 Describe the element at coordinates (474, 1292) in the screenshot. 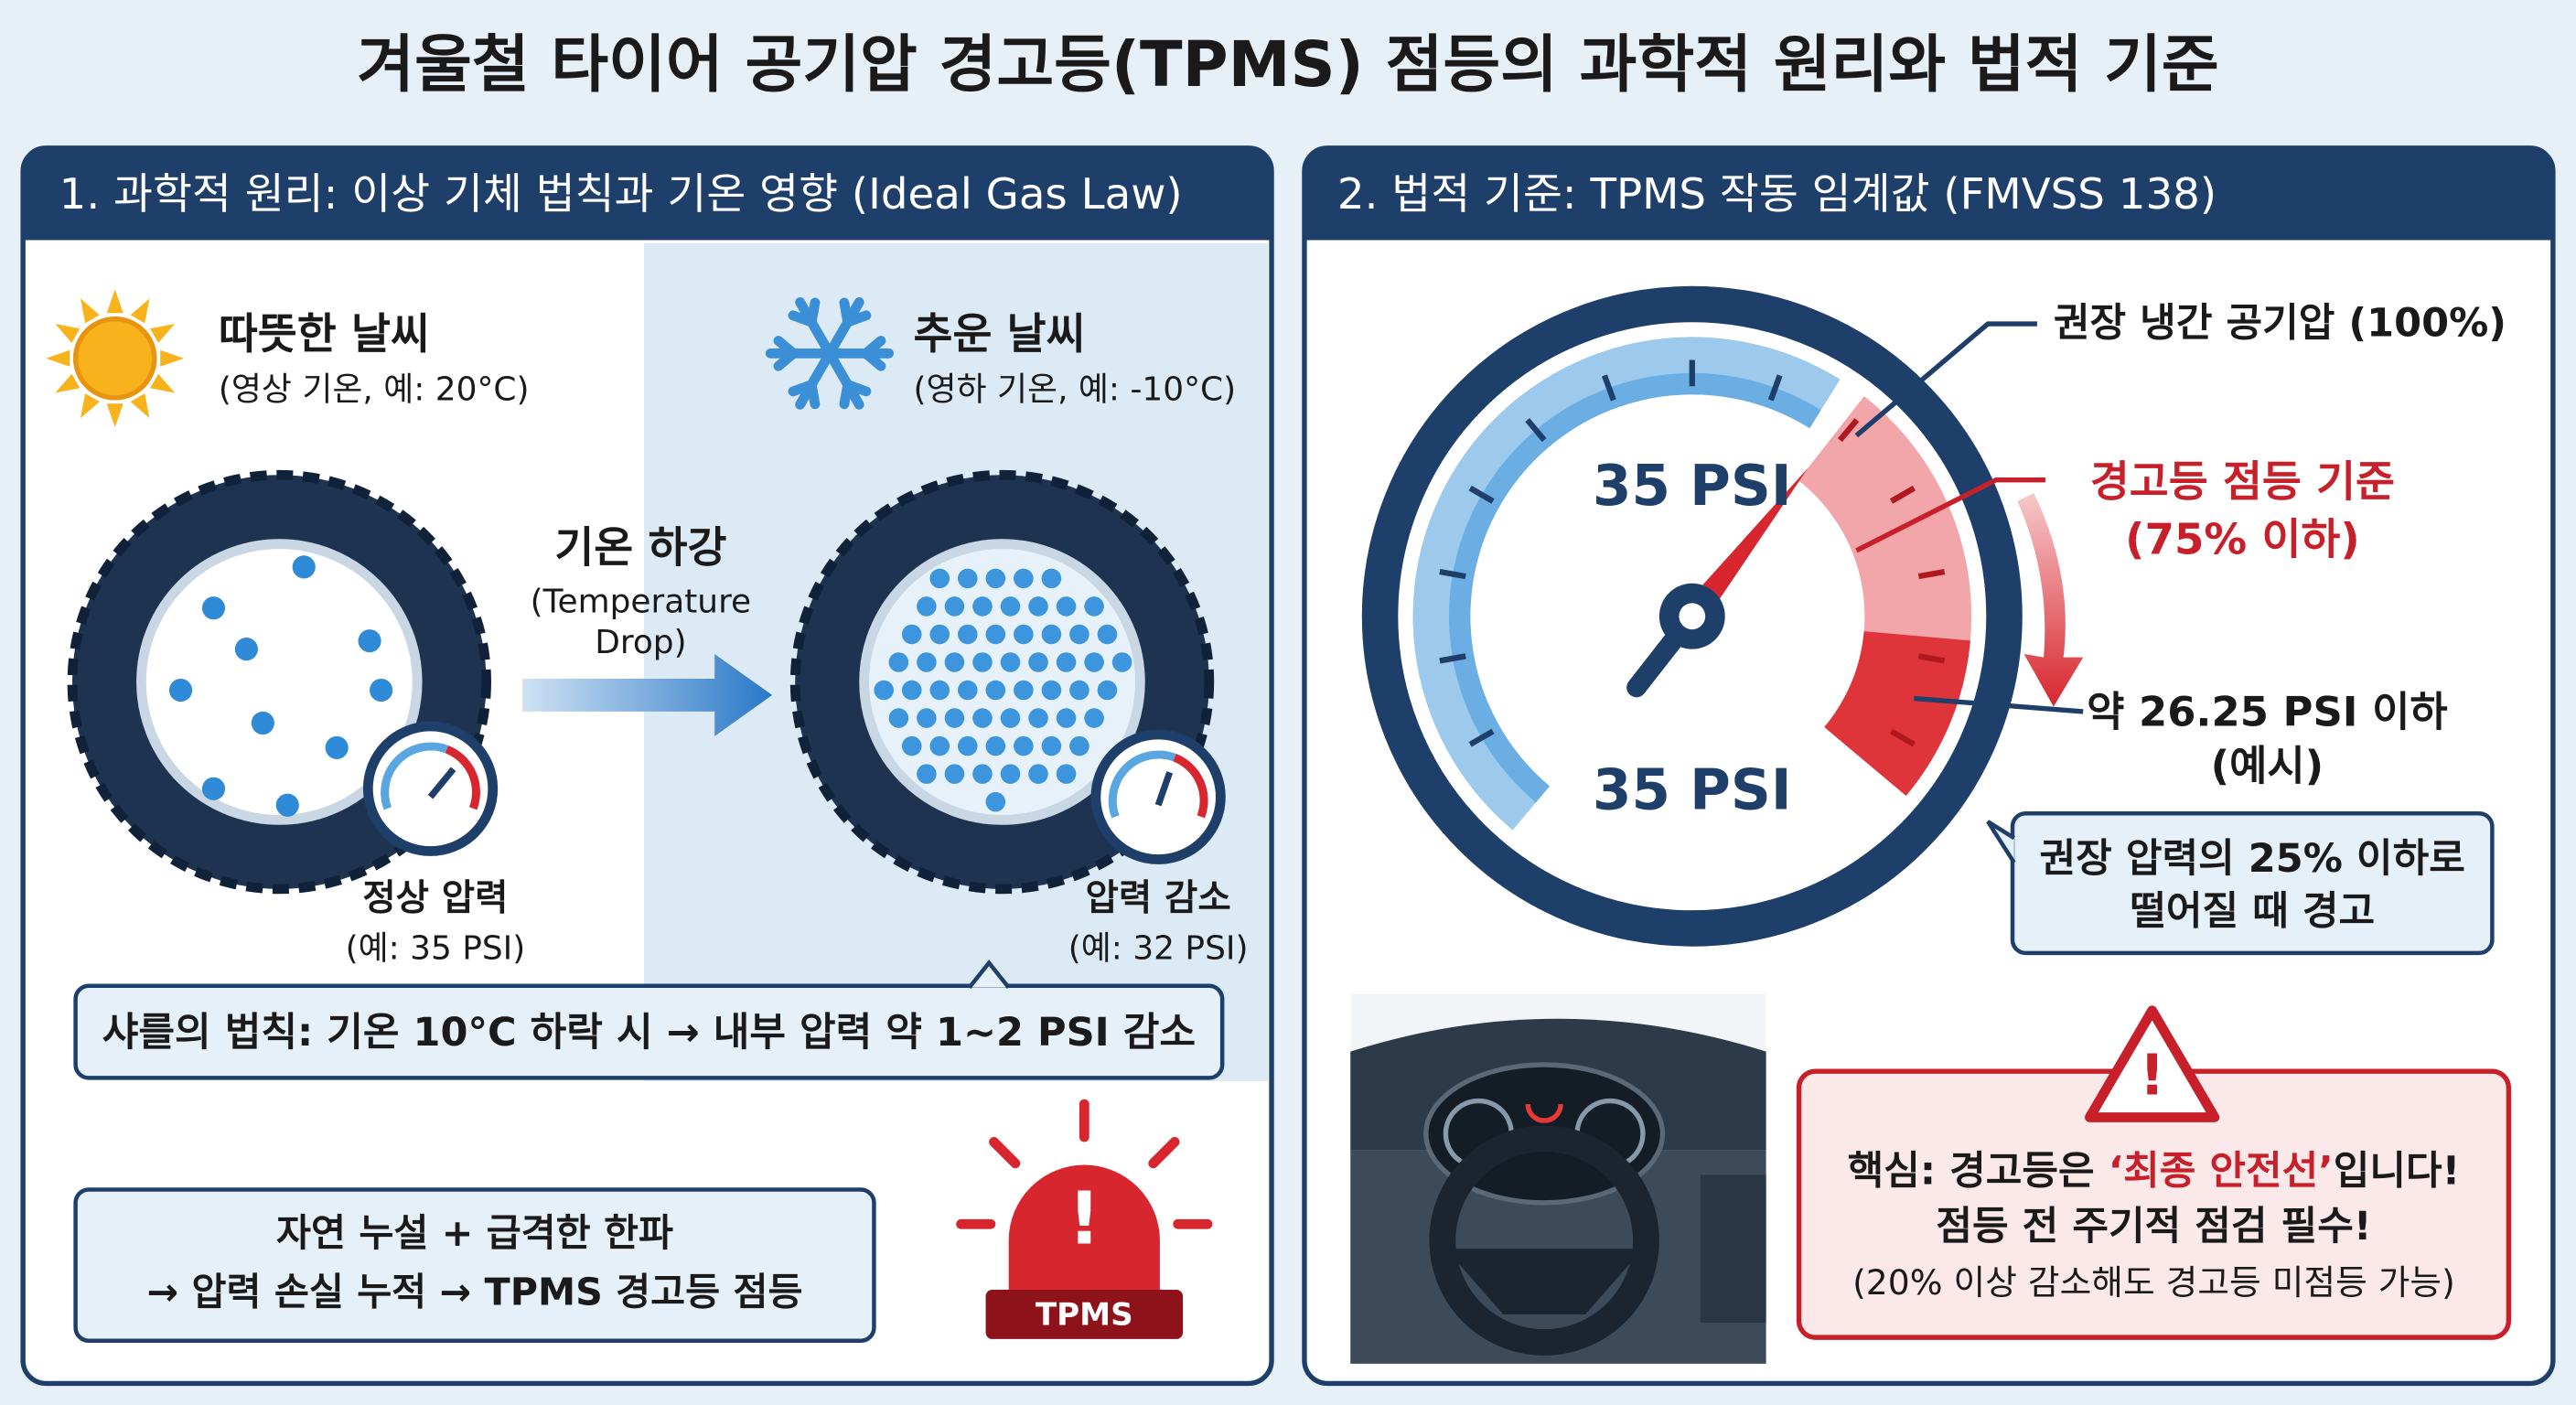

I see `cause-line: → 압력 손실 누적 → TPMS 경고등 점등` at that location.